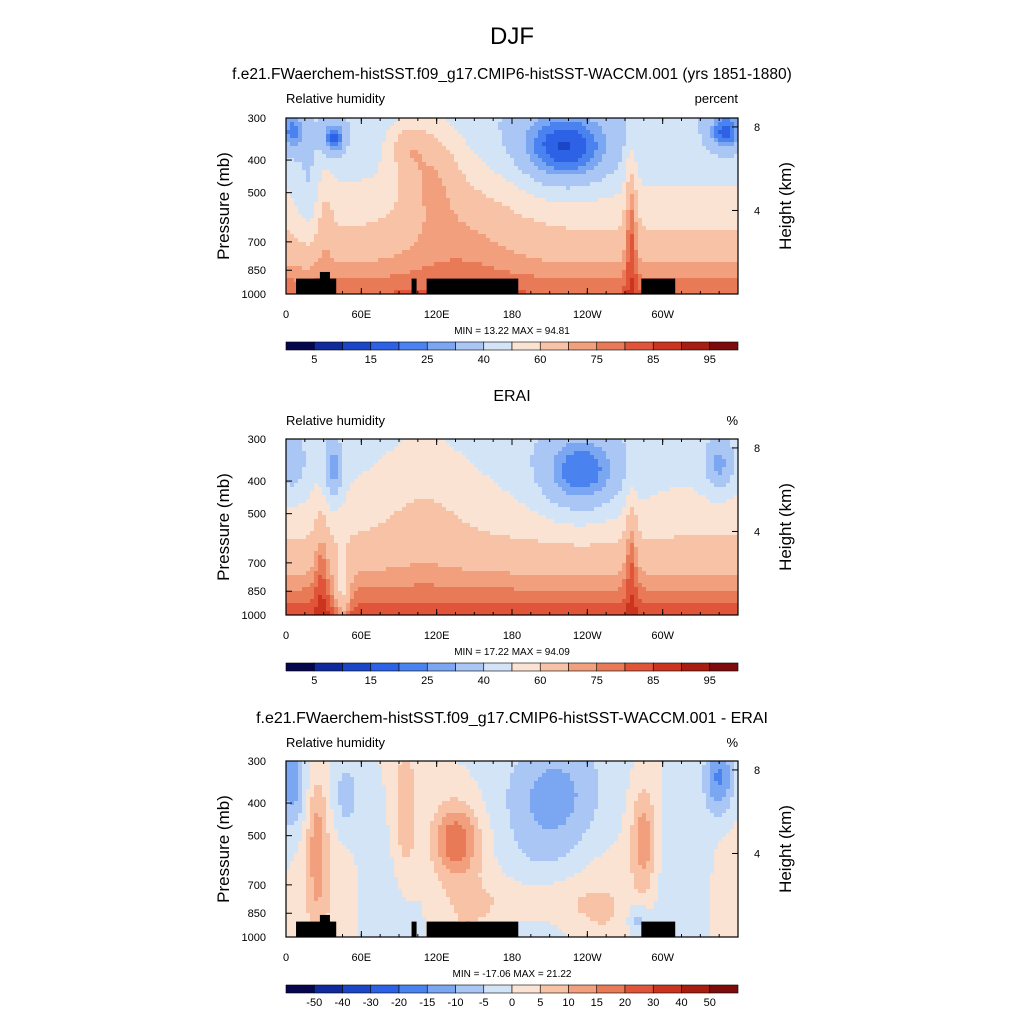  What do you see at coordinates (257, 194) in the screenshot?
I see `y-tick-label: 500` at bounding box center [257, 194].